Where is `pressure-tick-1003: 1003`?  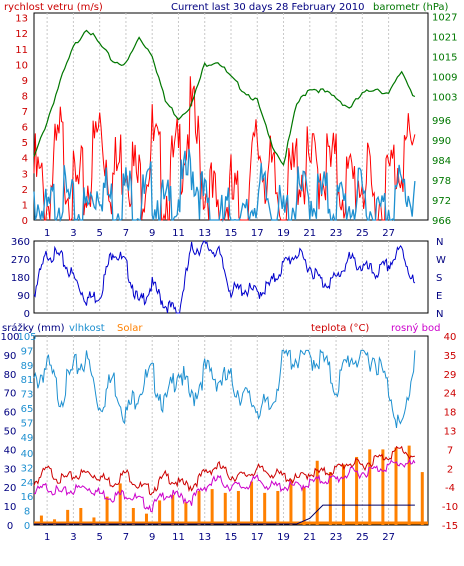 pressure-tick-1003: 1003 is located at coordinates (444, 97).